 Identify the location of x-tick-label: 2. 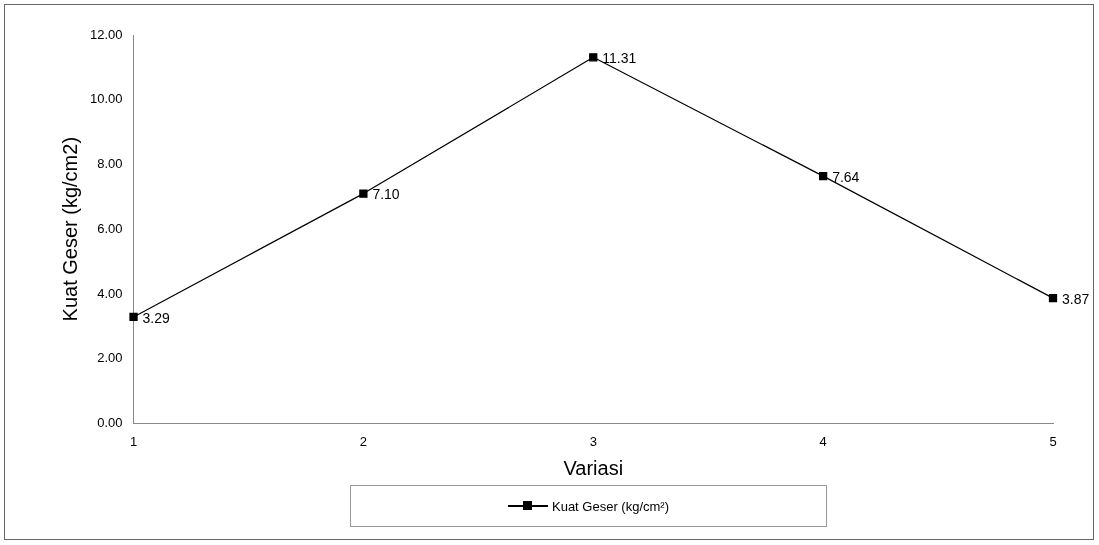
(363, 441).